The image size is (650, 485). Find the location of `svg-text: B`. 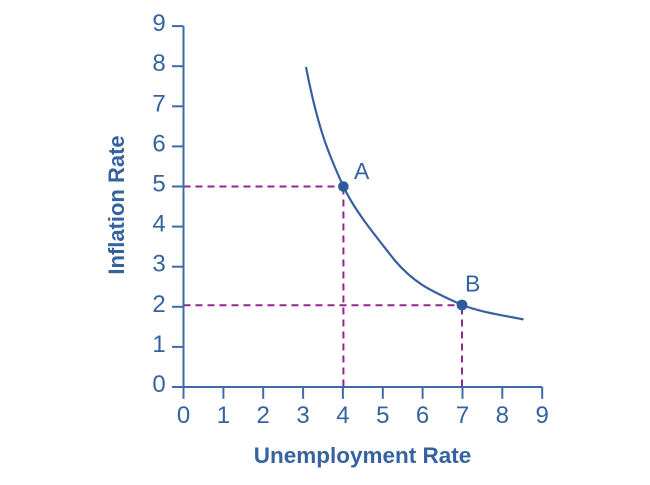

svg-text: B is located at coordinates (472, 284).